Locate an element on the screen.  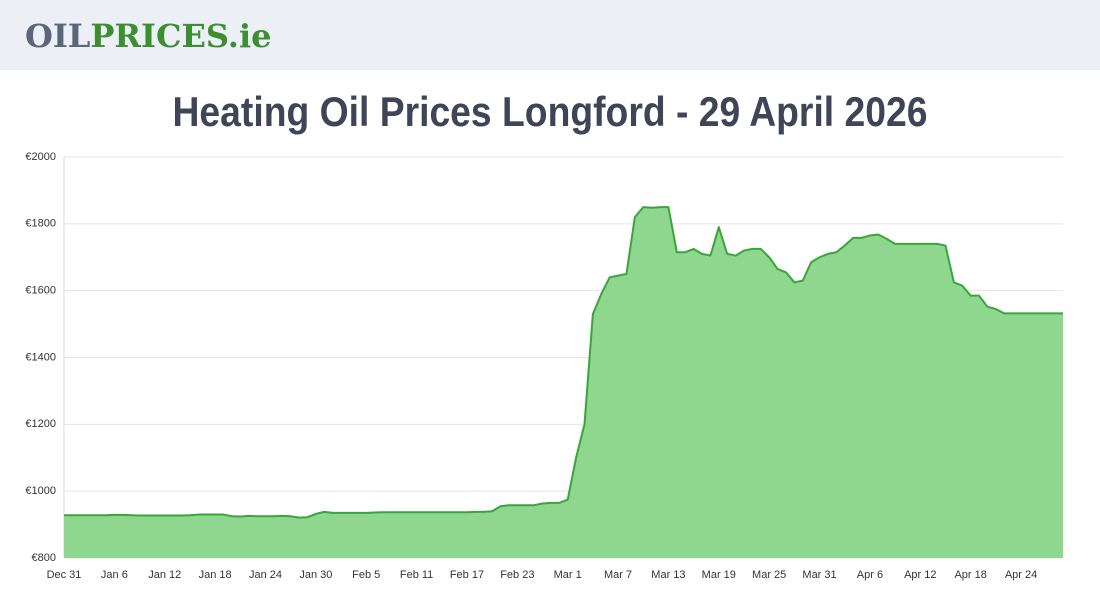
x-tick-label: Apr 24 is located at coordinates (1021, 575).